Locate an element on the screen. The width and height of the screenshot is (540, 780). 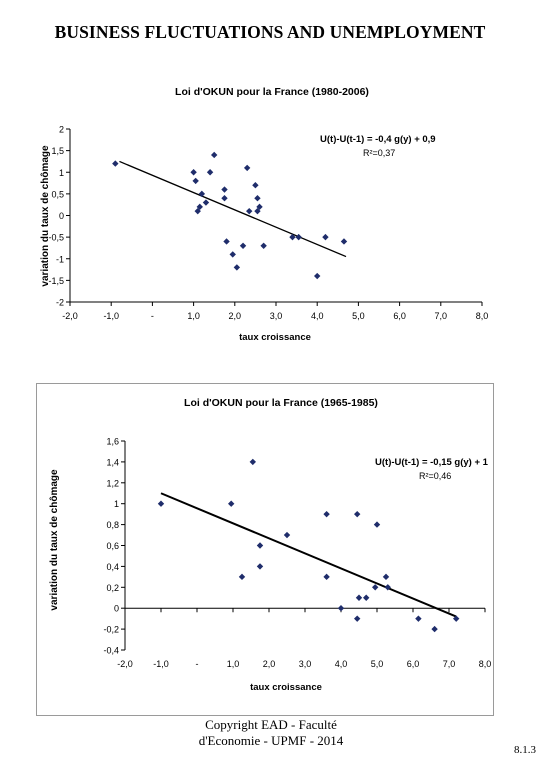
regression-equation: U(t)-U(t-1) = -0,4 g(y) + 0,9 is located at coordinates (378, 139).